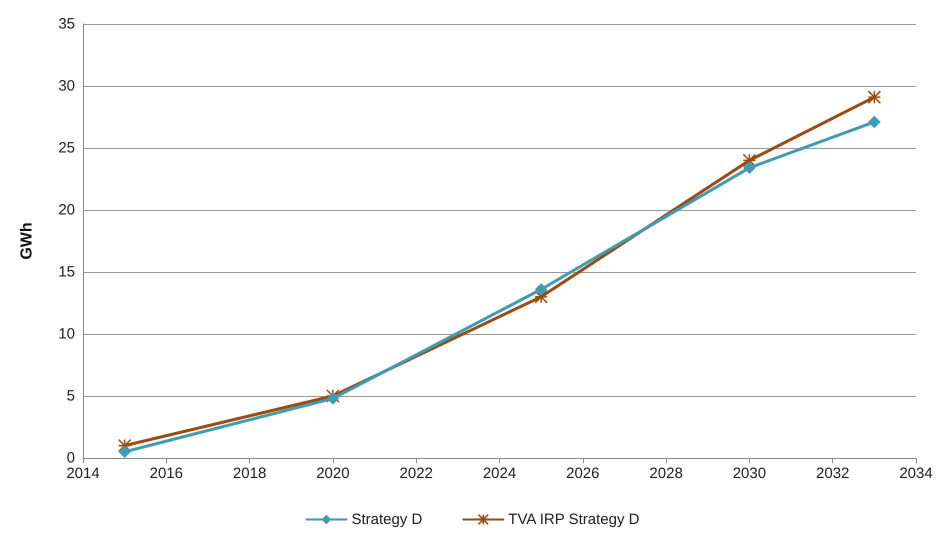  What do you see at coordinates (70, 396) in the screenshot?
I see `y-tick-label: 5` at bounding box center [70, 396].